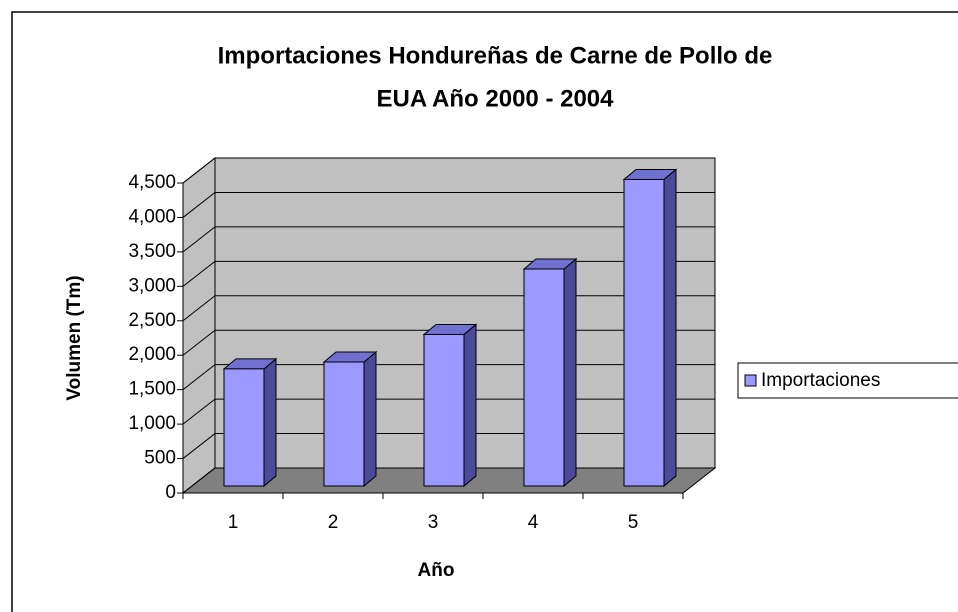 The image size is (958, 612). What do you see at coordinates (152, 354) in the screenshot?
I see `y-tick-label: 2,000` at bounding box center [152, 354].